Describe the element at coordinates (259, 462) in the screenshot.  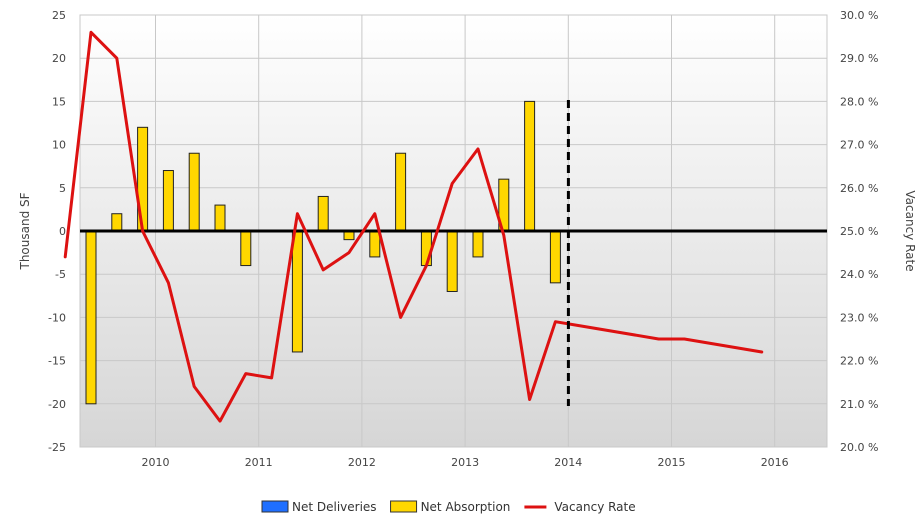
I see `x-tick-label: 2011` at that location.